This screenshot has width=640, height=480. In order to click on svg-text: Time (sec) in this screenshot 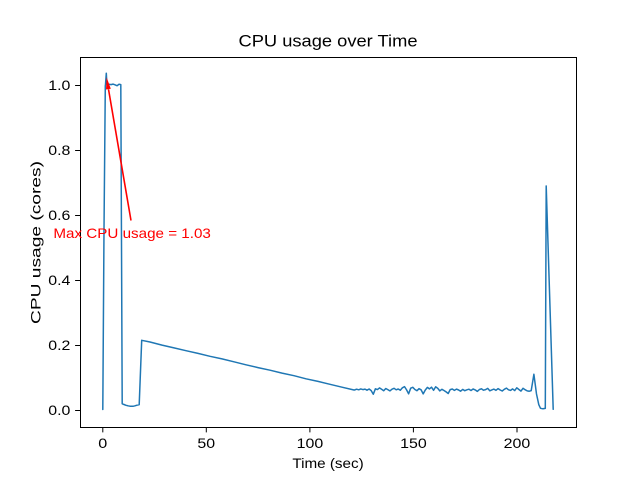, I will do `click(327, 463)`.